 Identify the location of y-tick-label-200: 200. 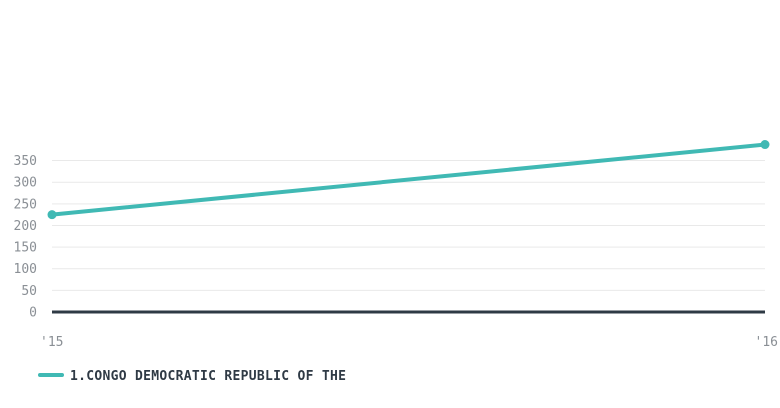
(25, 226).